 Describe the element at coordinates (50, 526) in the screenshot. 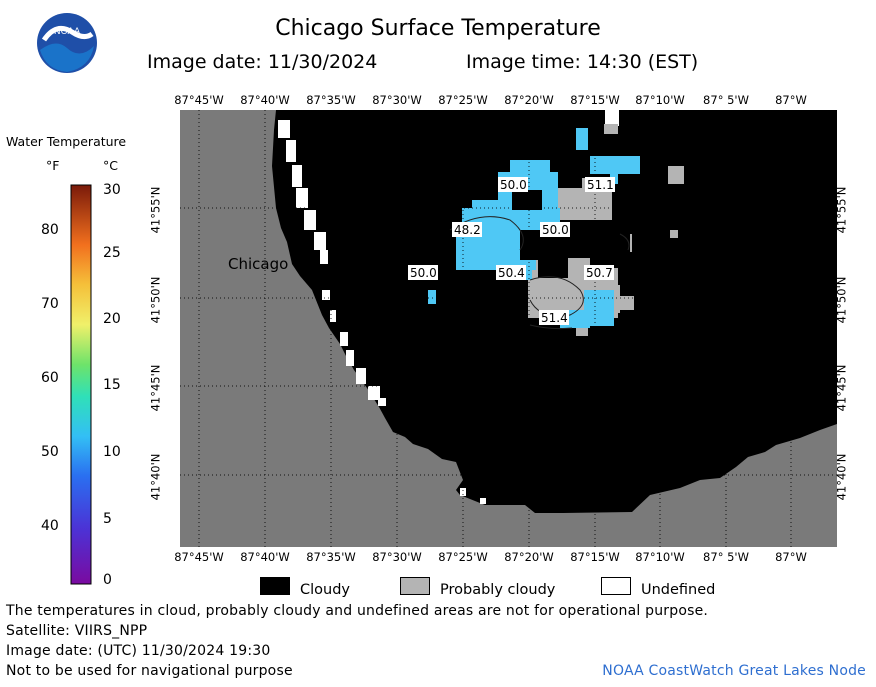

I see `fahrenheit-tick: 40` at that location.